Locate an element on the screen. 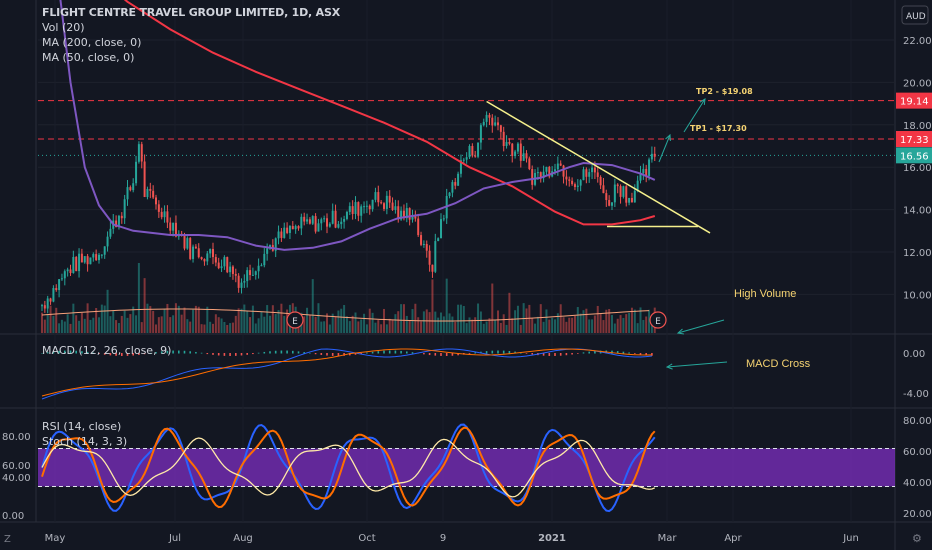 The height and width of the screenshot is (550, 932). high-volume-label: High Volume is located at coordinates (765, 294).